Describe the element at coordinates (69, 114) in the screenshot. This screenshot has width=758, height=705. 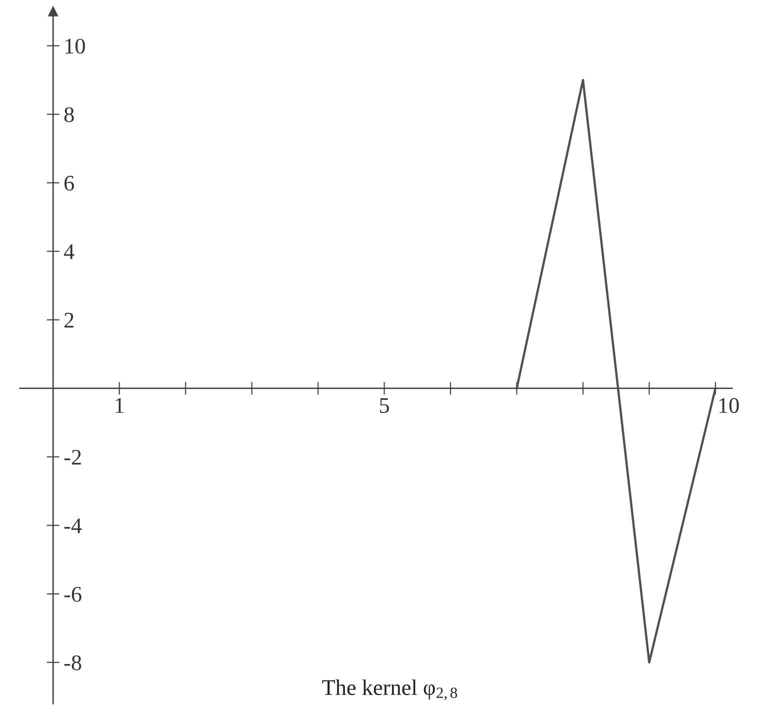
I see `y-tick-label: 8` at that location.